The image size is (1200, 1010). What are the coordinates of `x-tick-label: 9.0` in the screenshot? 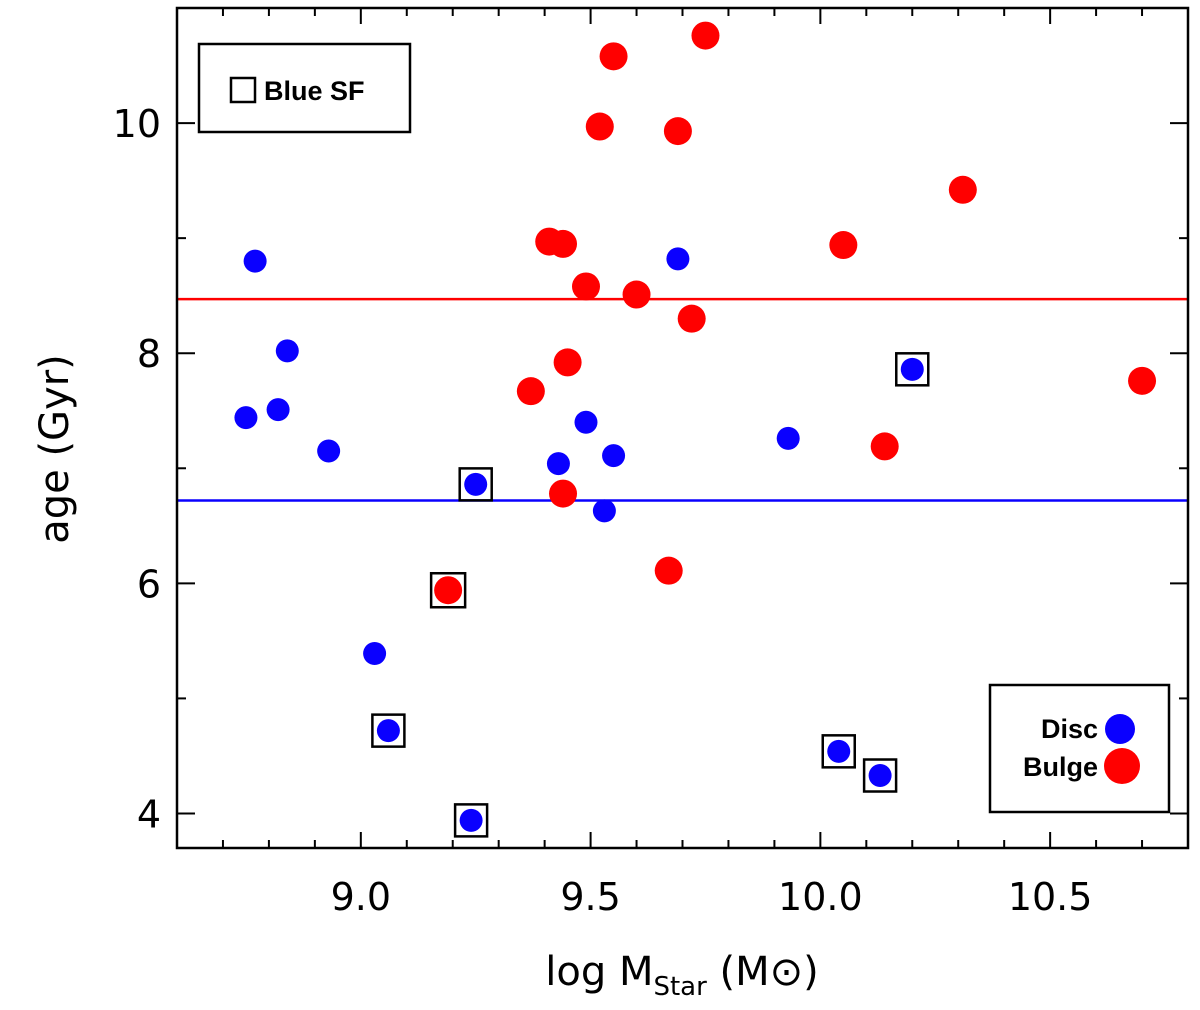 It's located at (361, 897).